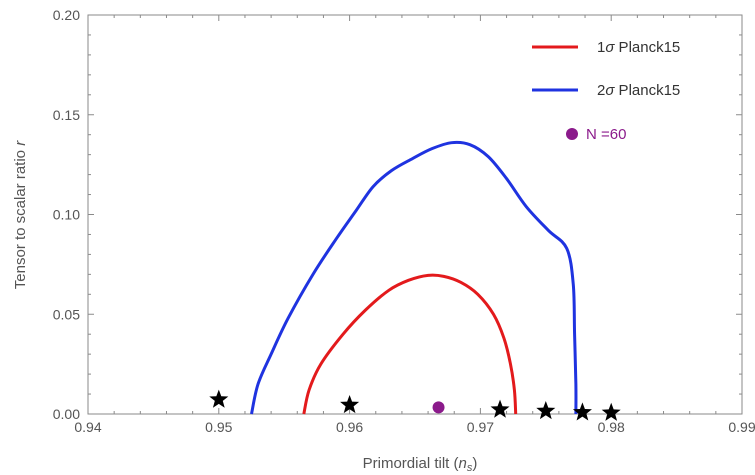 Image resolution: width=755 pixels, height=475 pixels. I want to click on y-axis-label: Tensor to scalar ratio r, so click(20, 214).